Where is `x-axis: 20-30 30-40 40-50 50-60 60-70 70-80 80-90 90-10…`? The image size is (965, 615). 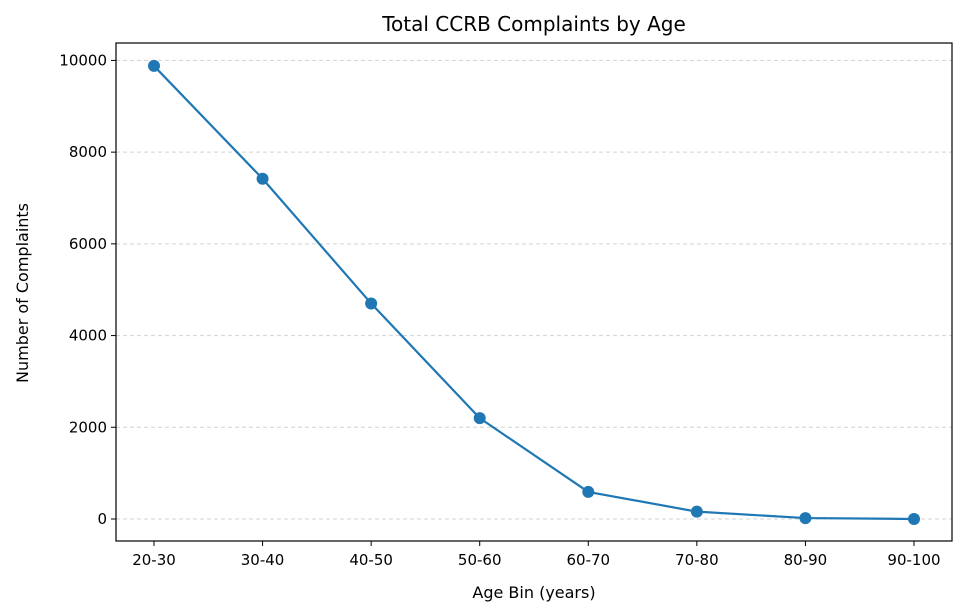 x-axis: 20-30 30-40 40-50 50-60 60-70 70-80 80-90 90-10… is located at coordinates (536, 555).